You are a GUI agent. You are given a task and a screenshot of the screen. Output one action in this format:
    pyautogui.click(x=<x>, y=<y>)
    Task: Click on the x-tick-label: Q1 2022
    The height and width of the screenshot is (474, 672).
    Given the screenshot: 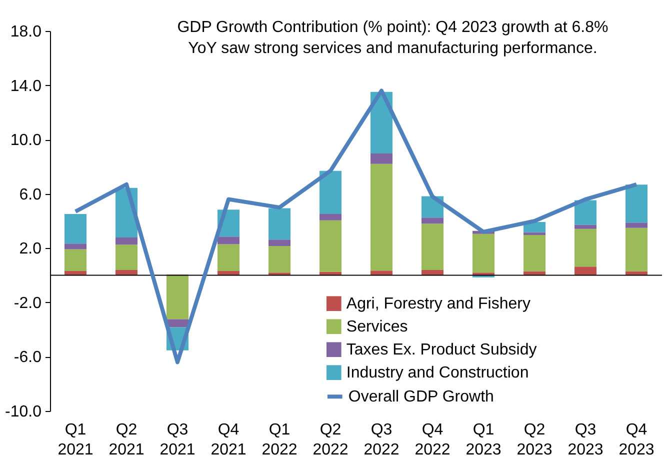 What is the action you would take?
    pyautogui.click(x=280, y=440)
    